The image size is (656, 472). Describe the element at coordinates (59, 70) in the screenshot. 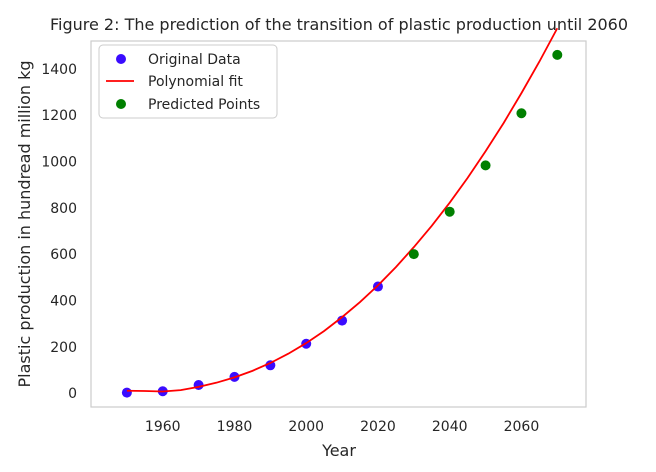

I see `y-tick-label: 1400` at that location.